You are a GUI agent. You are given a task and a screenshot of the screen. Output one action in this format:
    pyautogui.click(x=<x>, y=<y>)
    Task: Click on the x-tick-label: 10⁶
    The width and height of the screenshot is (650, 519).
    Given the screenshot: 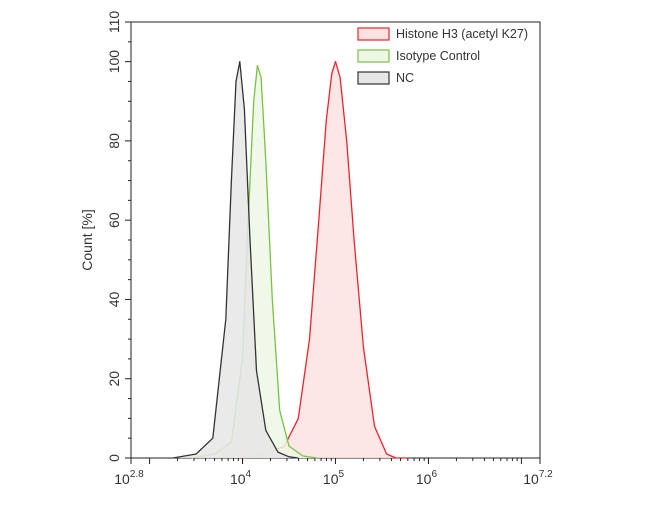 What is the action you would take?
    pyautogui.click(x=427, y=478)
    